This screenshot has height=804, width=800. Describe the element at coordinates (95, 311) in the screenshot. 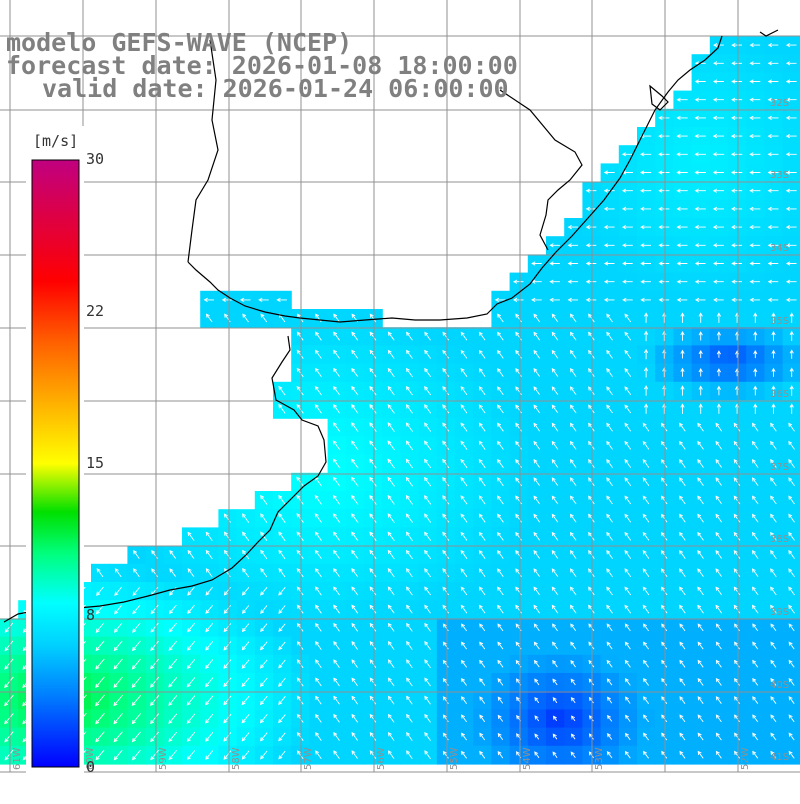

I see `colorbar-tick-label: 22` at that location.